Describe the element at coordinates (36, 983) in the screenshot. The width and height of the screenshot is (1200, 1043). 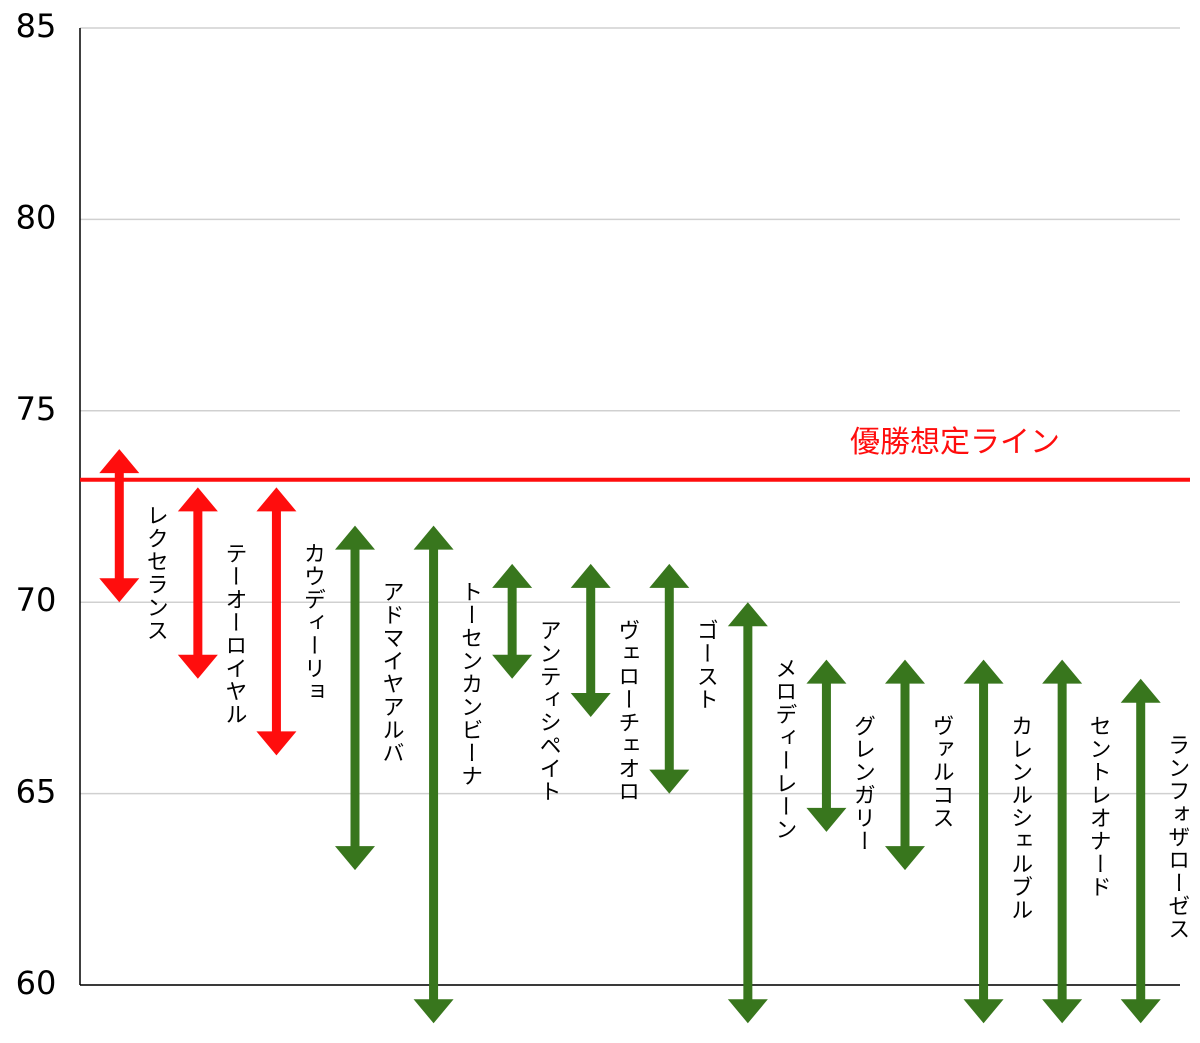
I see `y-tick-label: 60` at that location.